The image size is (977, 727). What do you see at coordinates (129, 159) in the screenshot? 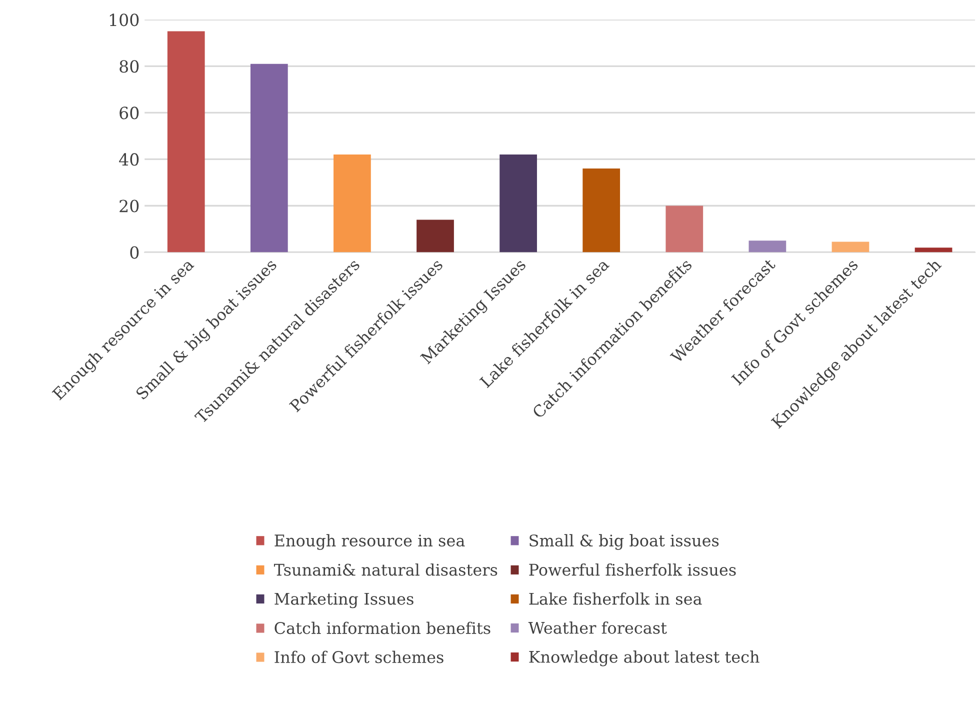
I see `y-tick-label: 40` at bounding box center [129, 159].